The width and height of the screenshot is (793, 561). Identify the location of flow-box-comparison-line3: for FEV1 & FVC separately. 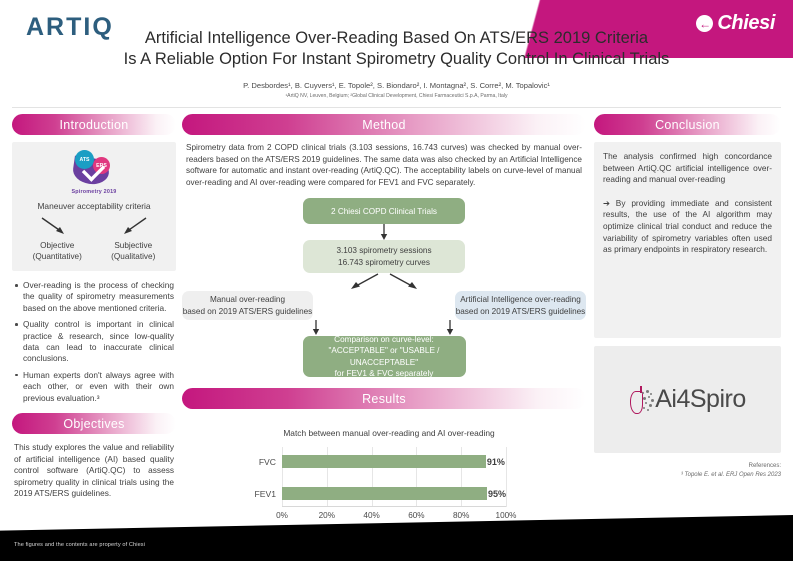
(384, 374).